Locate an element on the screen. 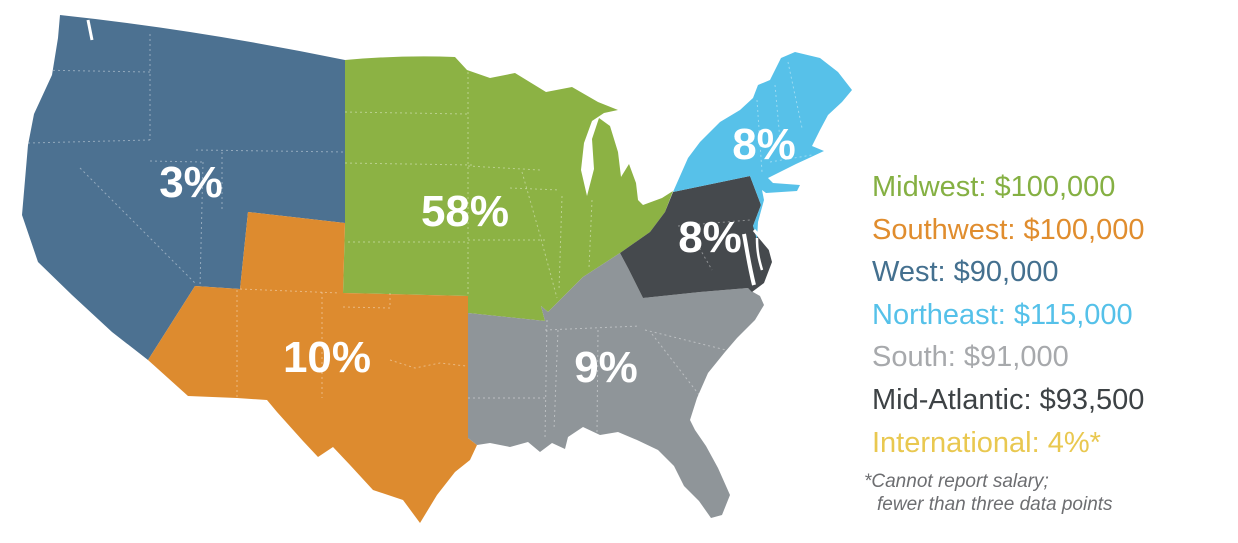  delaware-bay is located at coordinates (762, 239).